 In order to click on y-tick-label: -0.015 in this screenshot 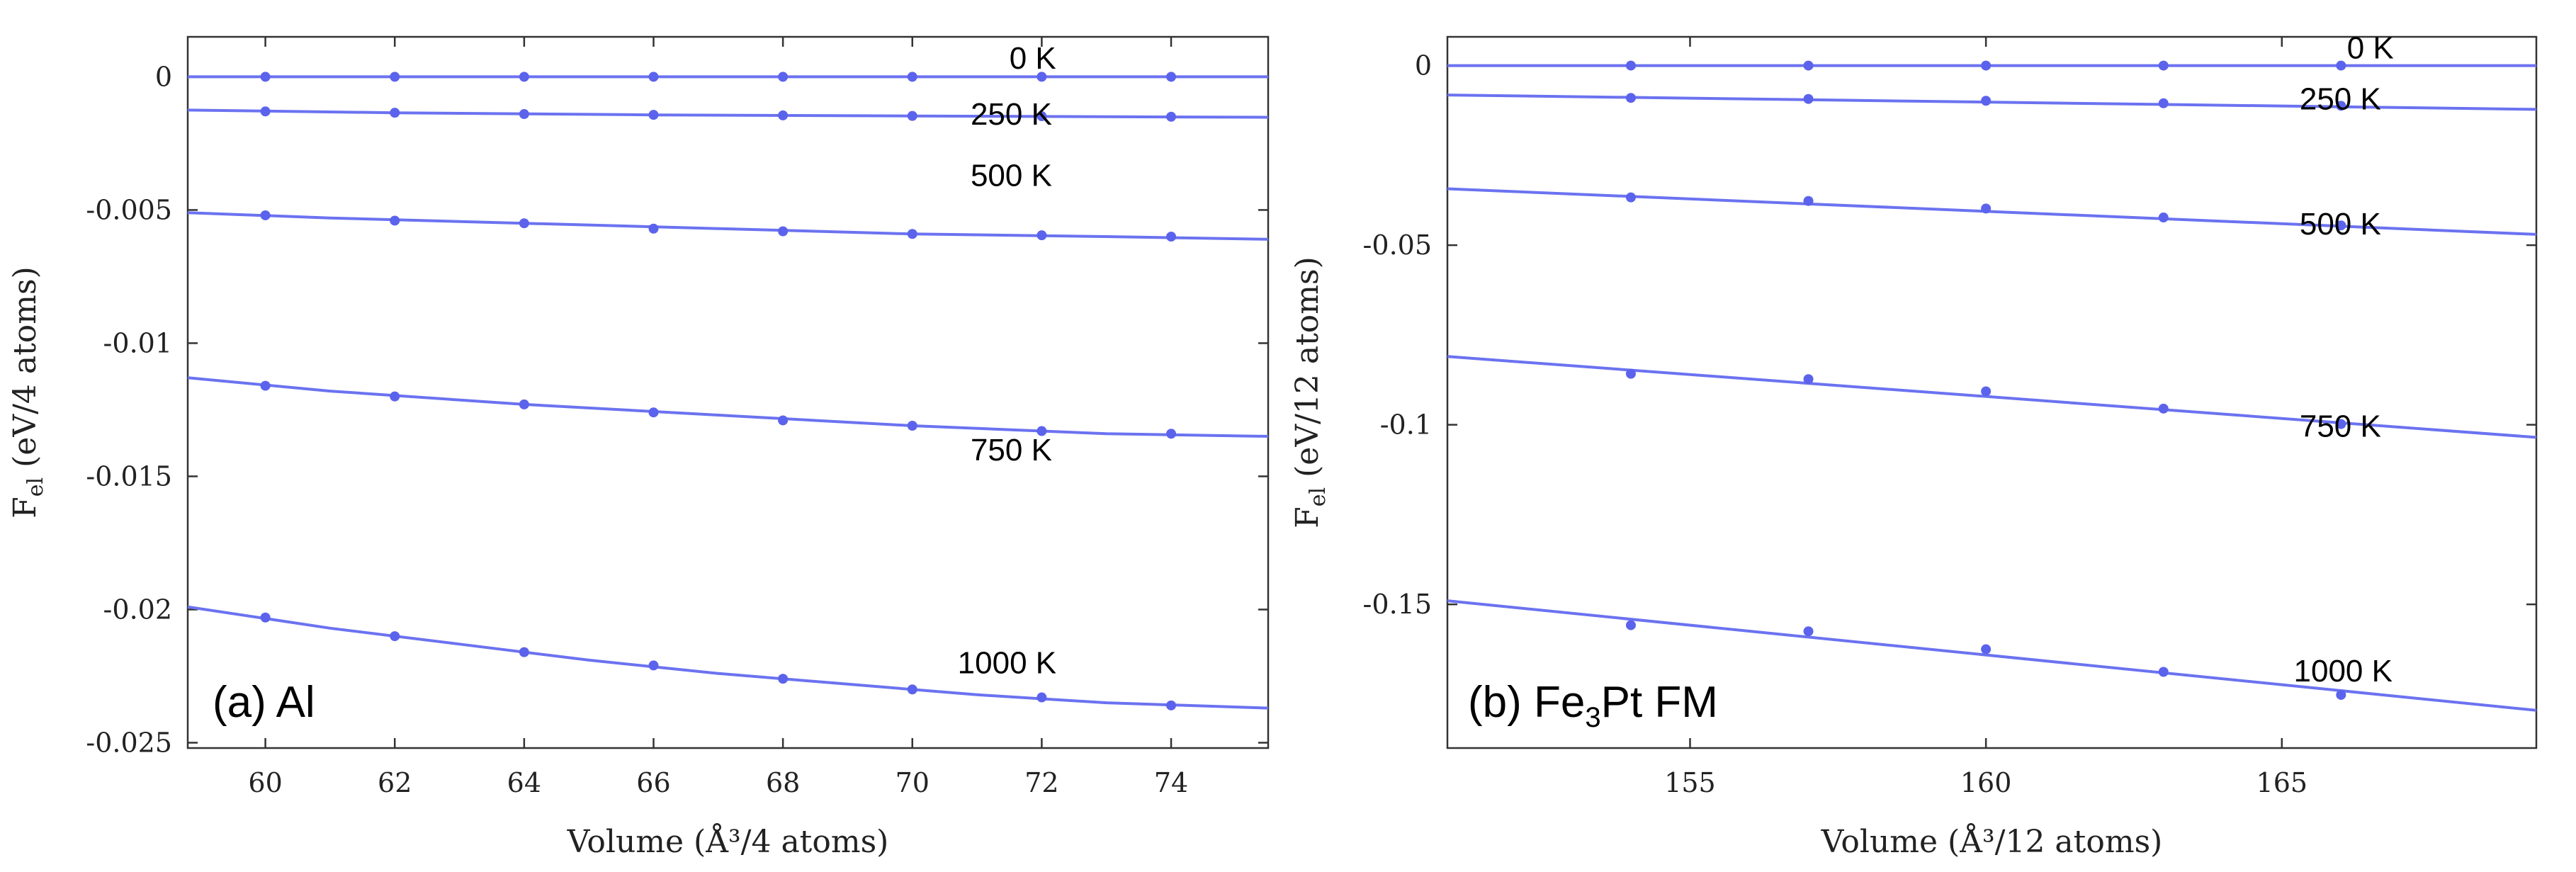, I will do `click(129, 476)`.